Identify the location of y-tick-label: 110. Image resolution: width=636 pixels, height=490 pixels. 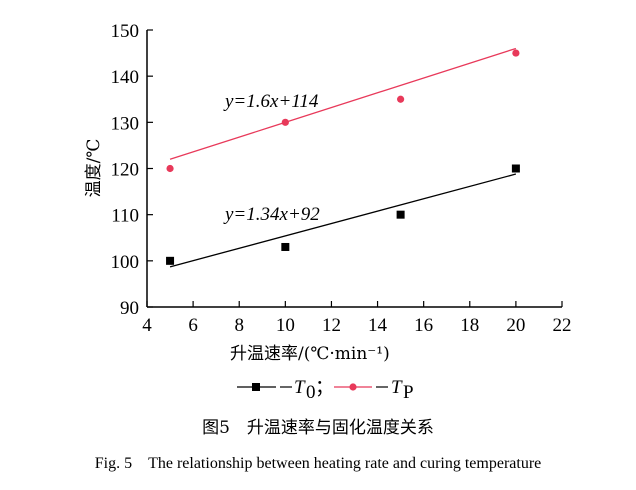
(125, 216).